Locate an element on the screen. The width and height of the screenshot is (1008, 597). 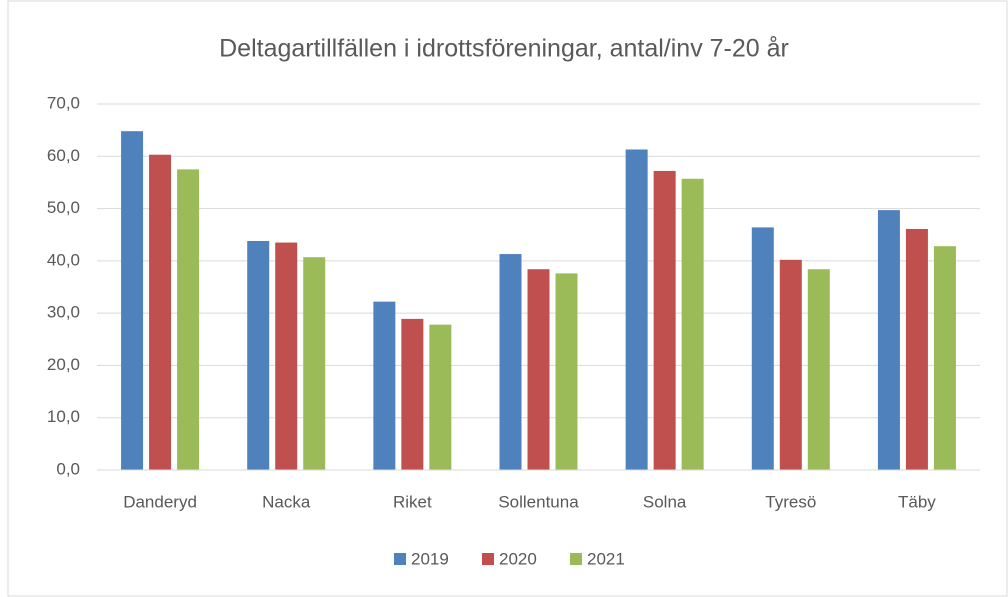
y-tick-label: 50,0 is located at coordinates (63, 207).